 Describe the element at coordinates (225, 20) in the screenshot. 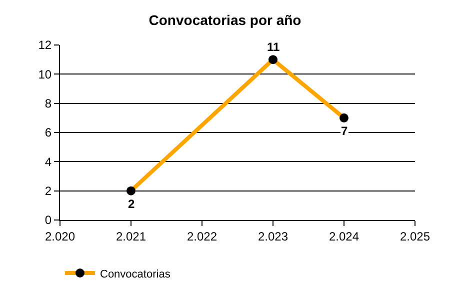

I see `chart-title: Convocatorias por año` at that location.